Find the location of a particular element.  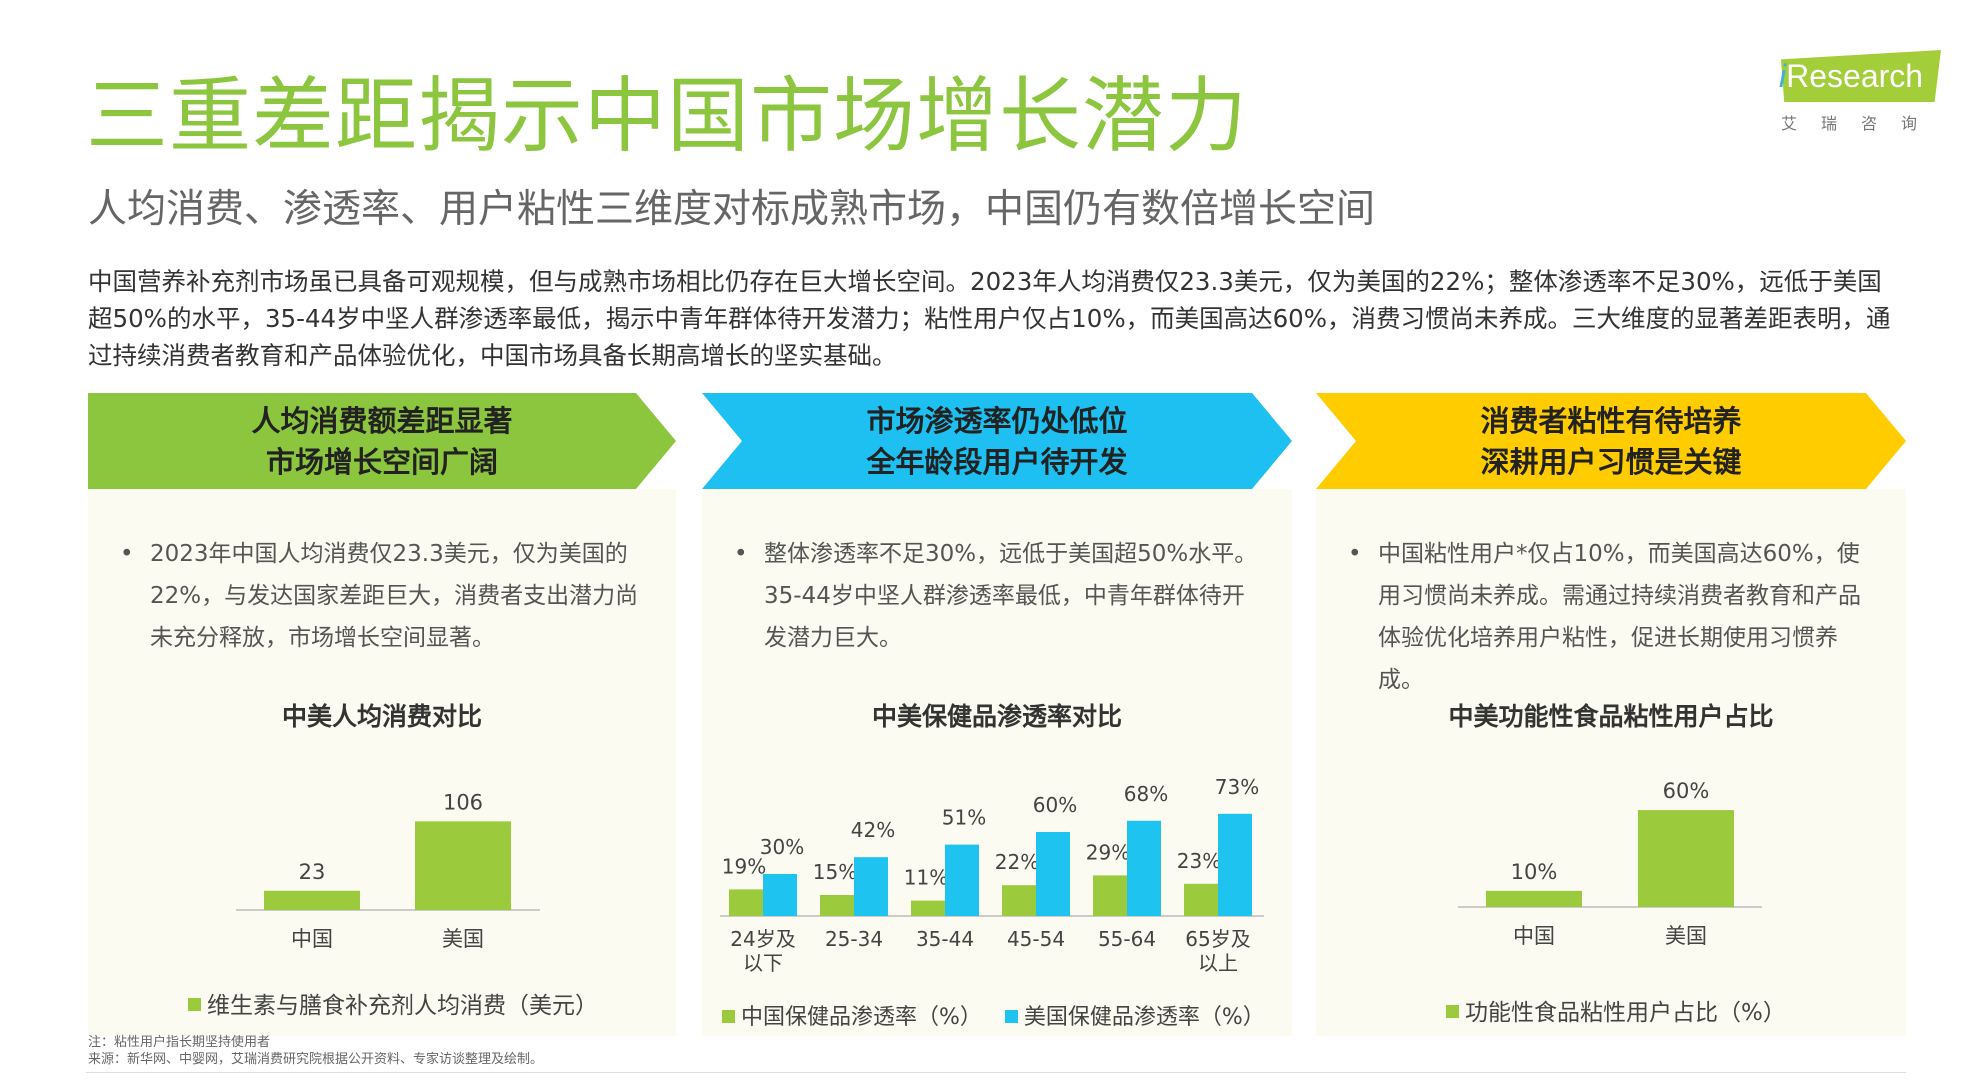

x-tick-label: 55-64 is located at coordinates (1127, 939).